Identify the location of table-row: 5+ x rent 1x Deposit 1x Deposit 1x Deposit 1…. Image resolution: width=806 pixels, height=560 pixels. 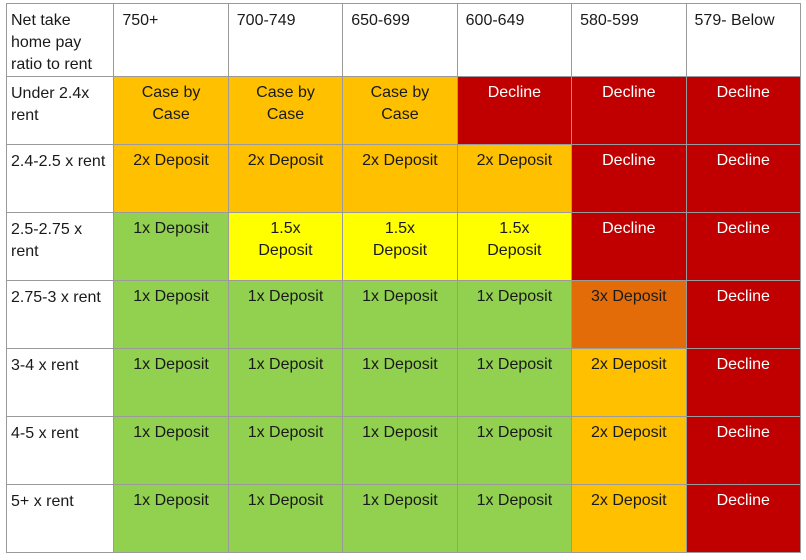
(403, 518).